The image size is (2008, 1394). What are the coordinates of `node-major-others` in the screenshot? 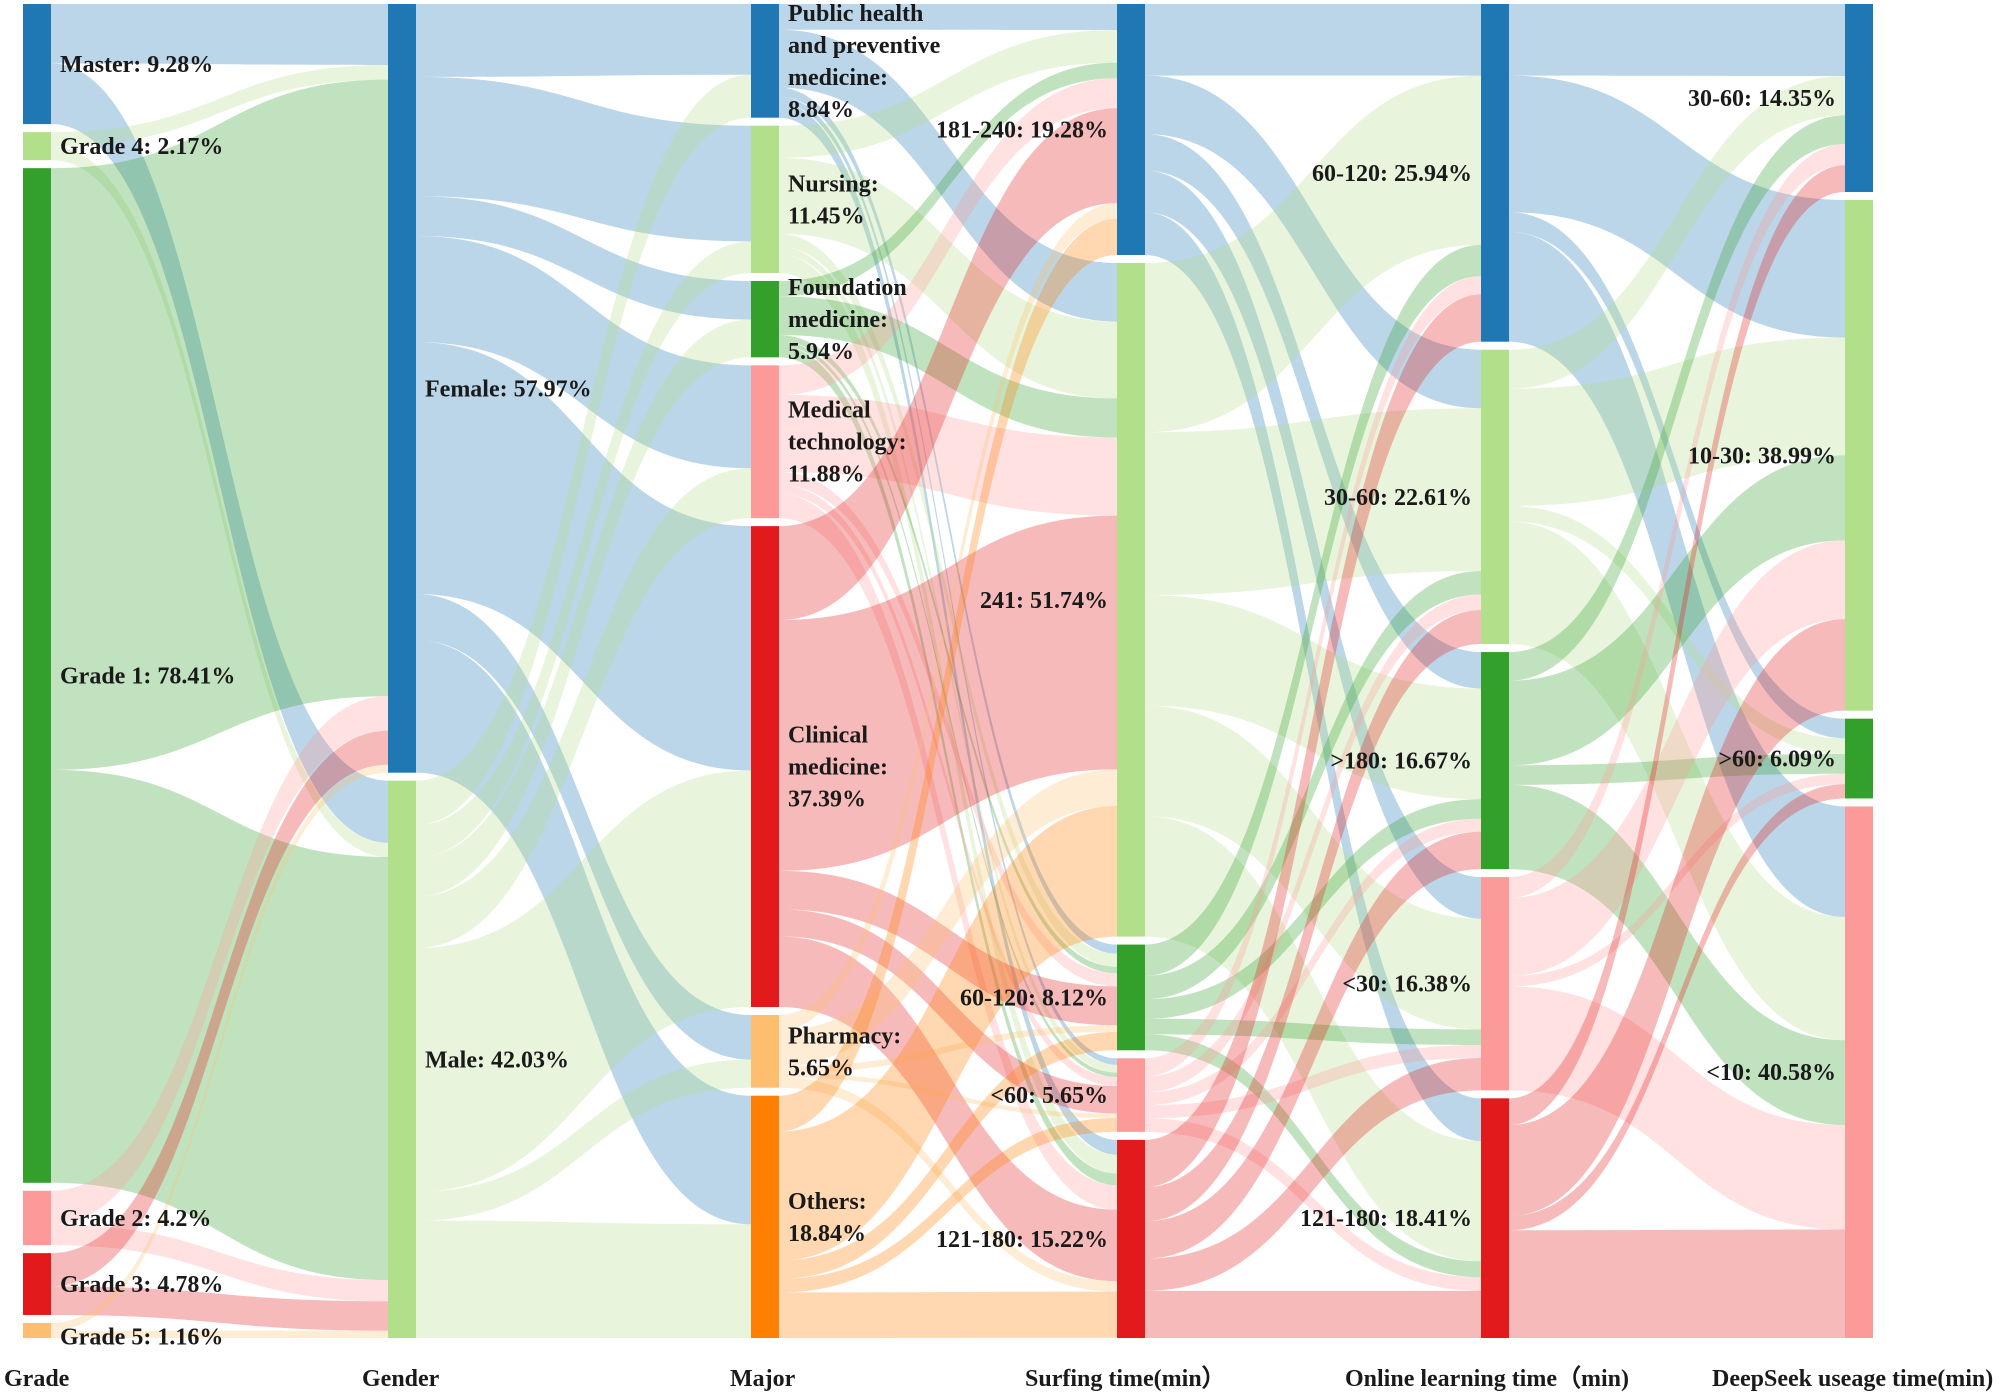 It's located at (765, 1216).